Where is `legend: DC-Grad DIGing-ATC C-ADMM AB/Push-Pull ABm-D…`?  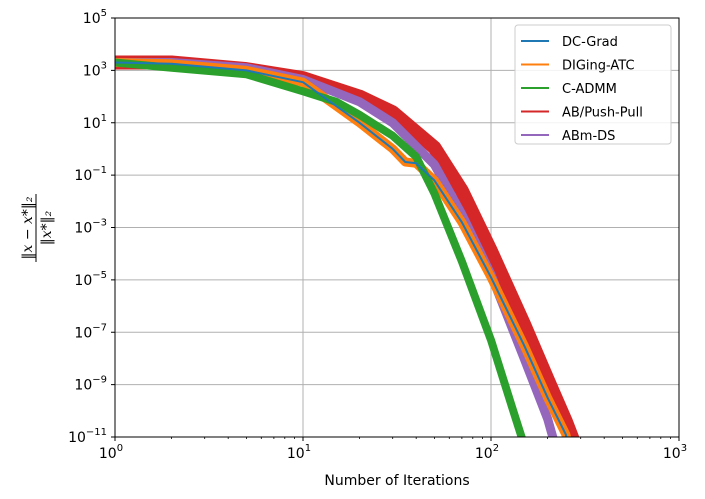
legend: DC-Grad DIGing-ATC C-ADMM AB/Push-Pull ABm-D… is located at coordinates (593, 84).